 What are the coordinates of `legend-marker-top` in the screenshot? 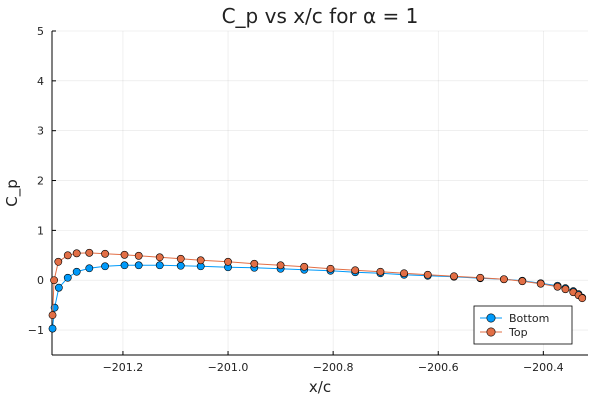 It's located at (491, 332).